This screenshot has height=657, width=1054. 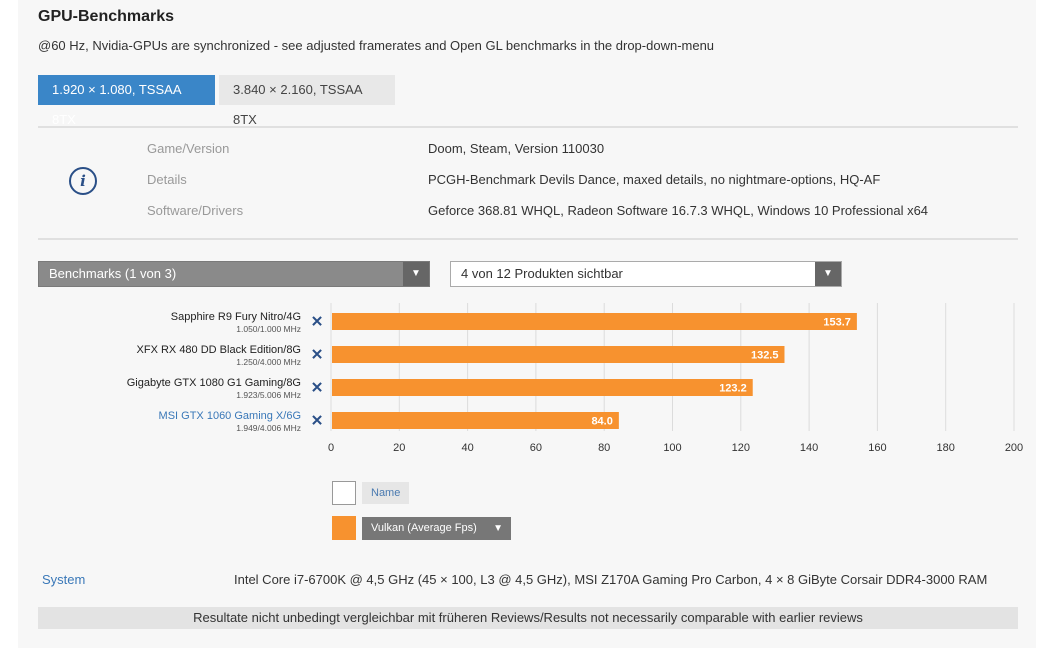 What do you see at coordinates (268, 395) in the screenshot?
I see `product-clock-label: 1.923/5.006 MHz` at bounding box center [268, 395].